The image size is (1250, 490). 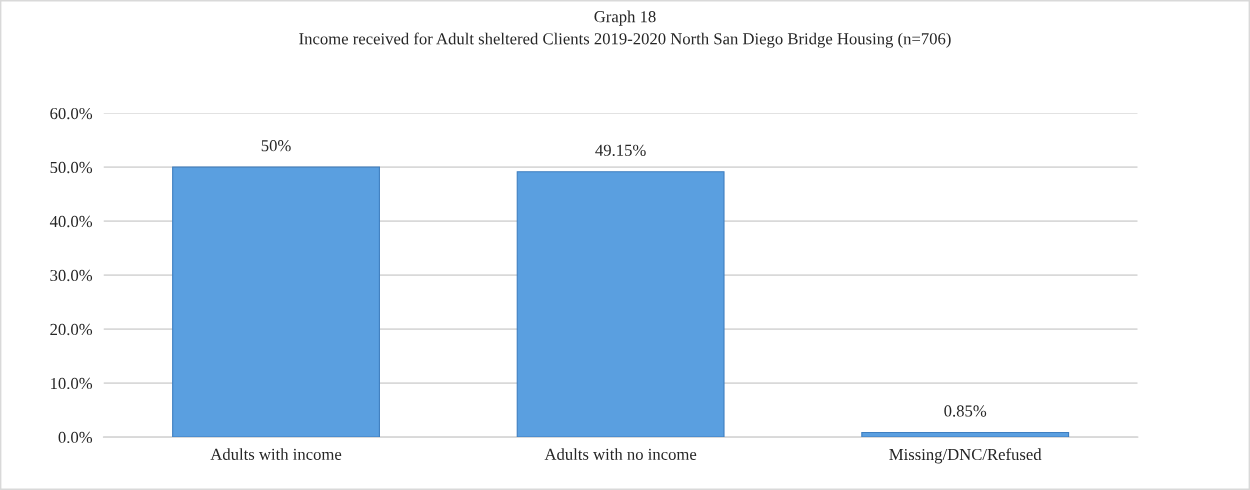 What do you see at coordinates (71, 221) in the screenshot?
I see `y-tick-label: 40.0%` at bounding box center [71, 221].